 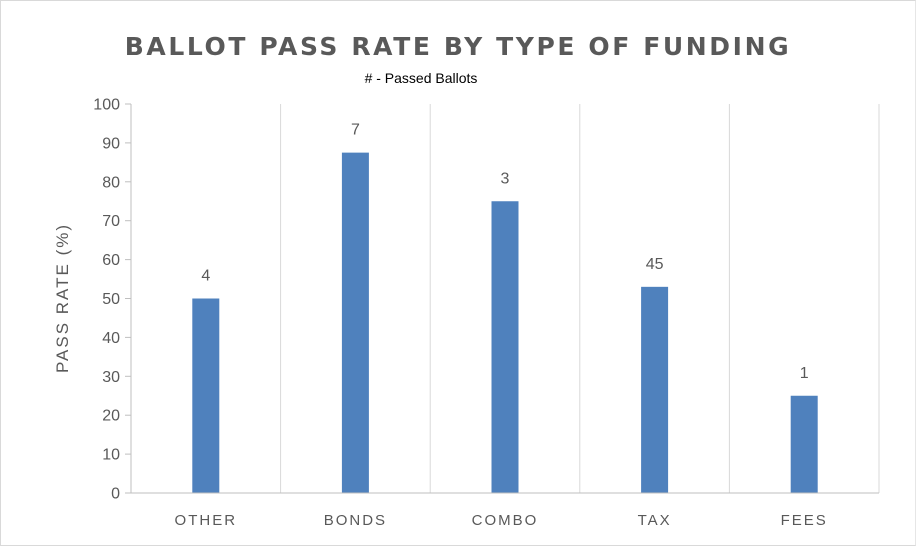 What do you see at coordinates (111, 416) in the screenshot?
I see `y-tick-label: 20` at bounding box center [111, 416].